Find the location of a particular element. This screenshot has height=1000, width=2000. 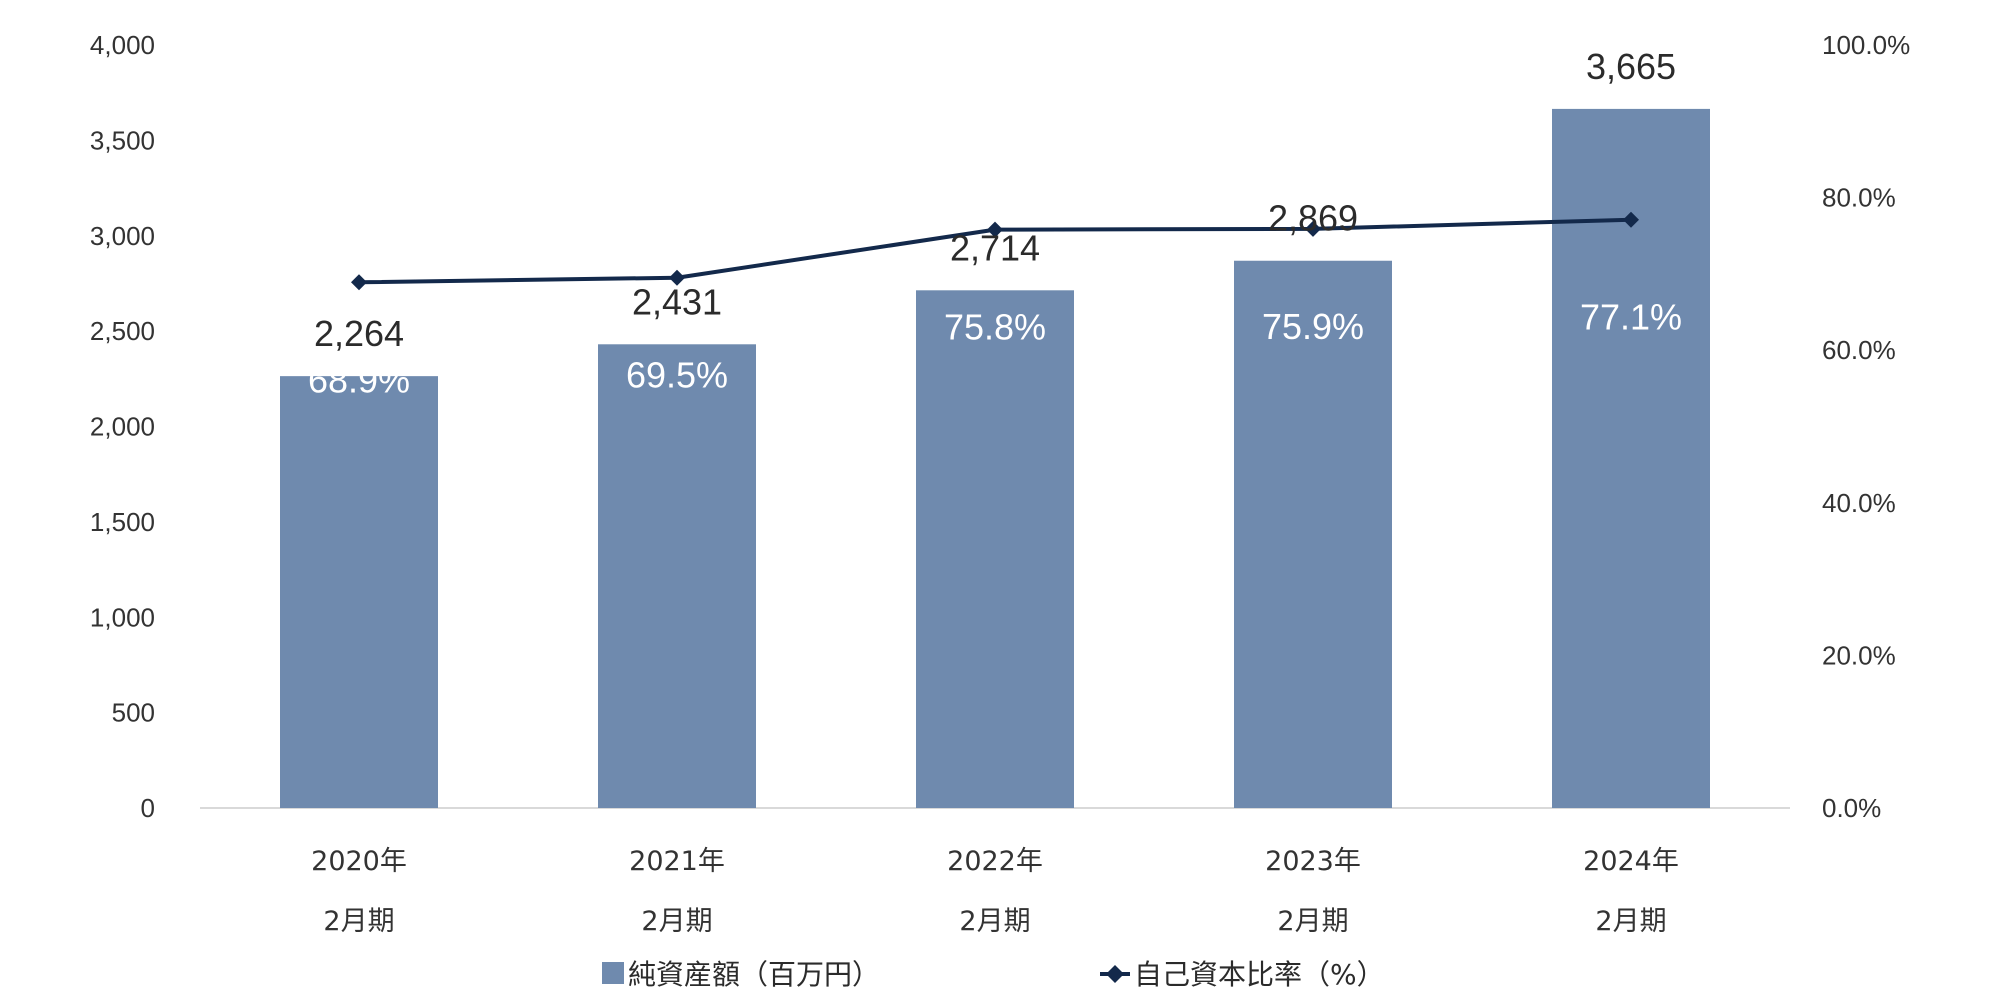

bar-value-label: 2,714 is located at coordinates (995, 247).